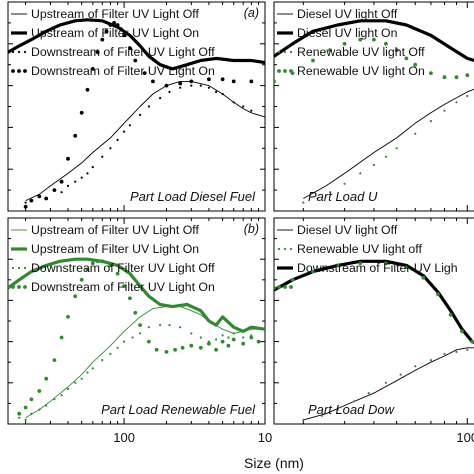 The height and width of the screenshot is (474, 474). I want to click on legend-entry: Downstream of Filter UV Ligh, so click(377, 268).